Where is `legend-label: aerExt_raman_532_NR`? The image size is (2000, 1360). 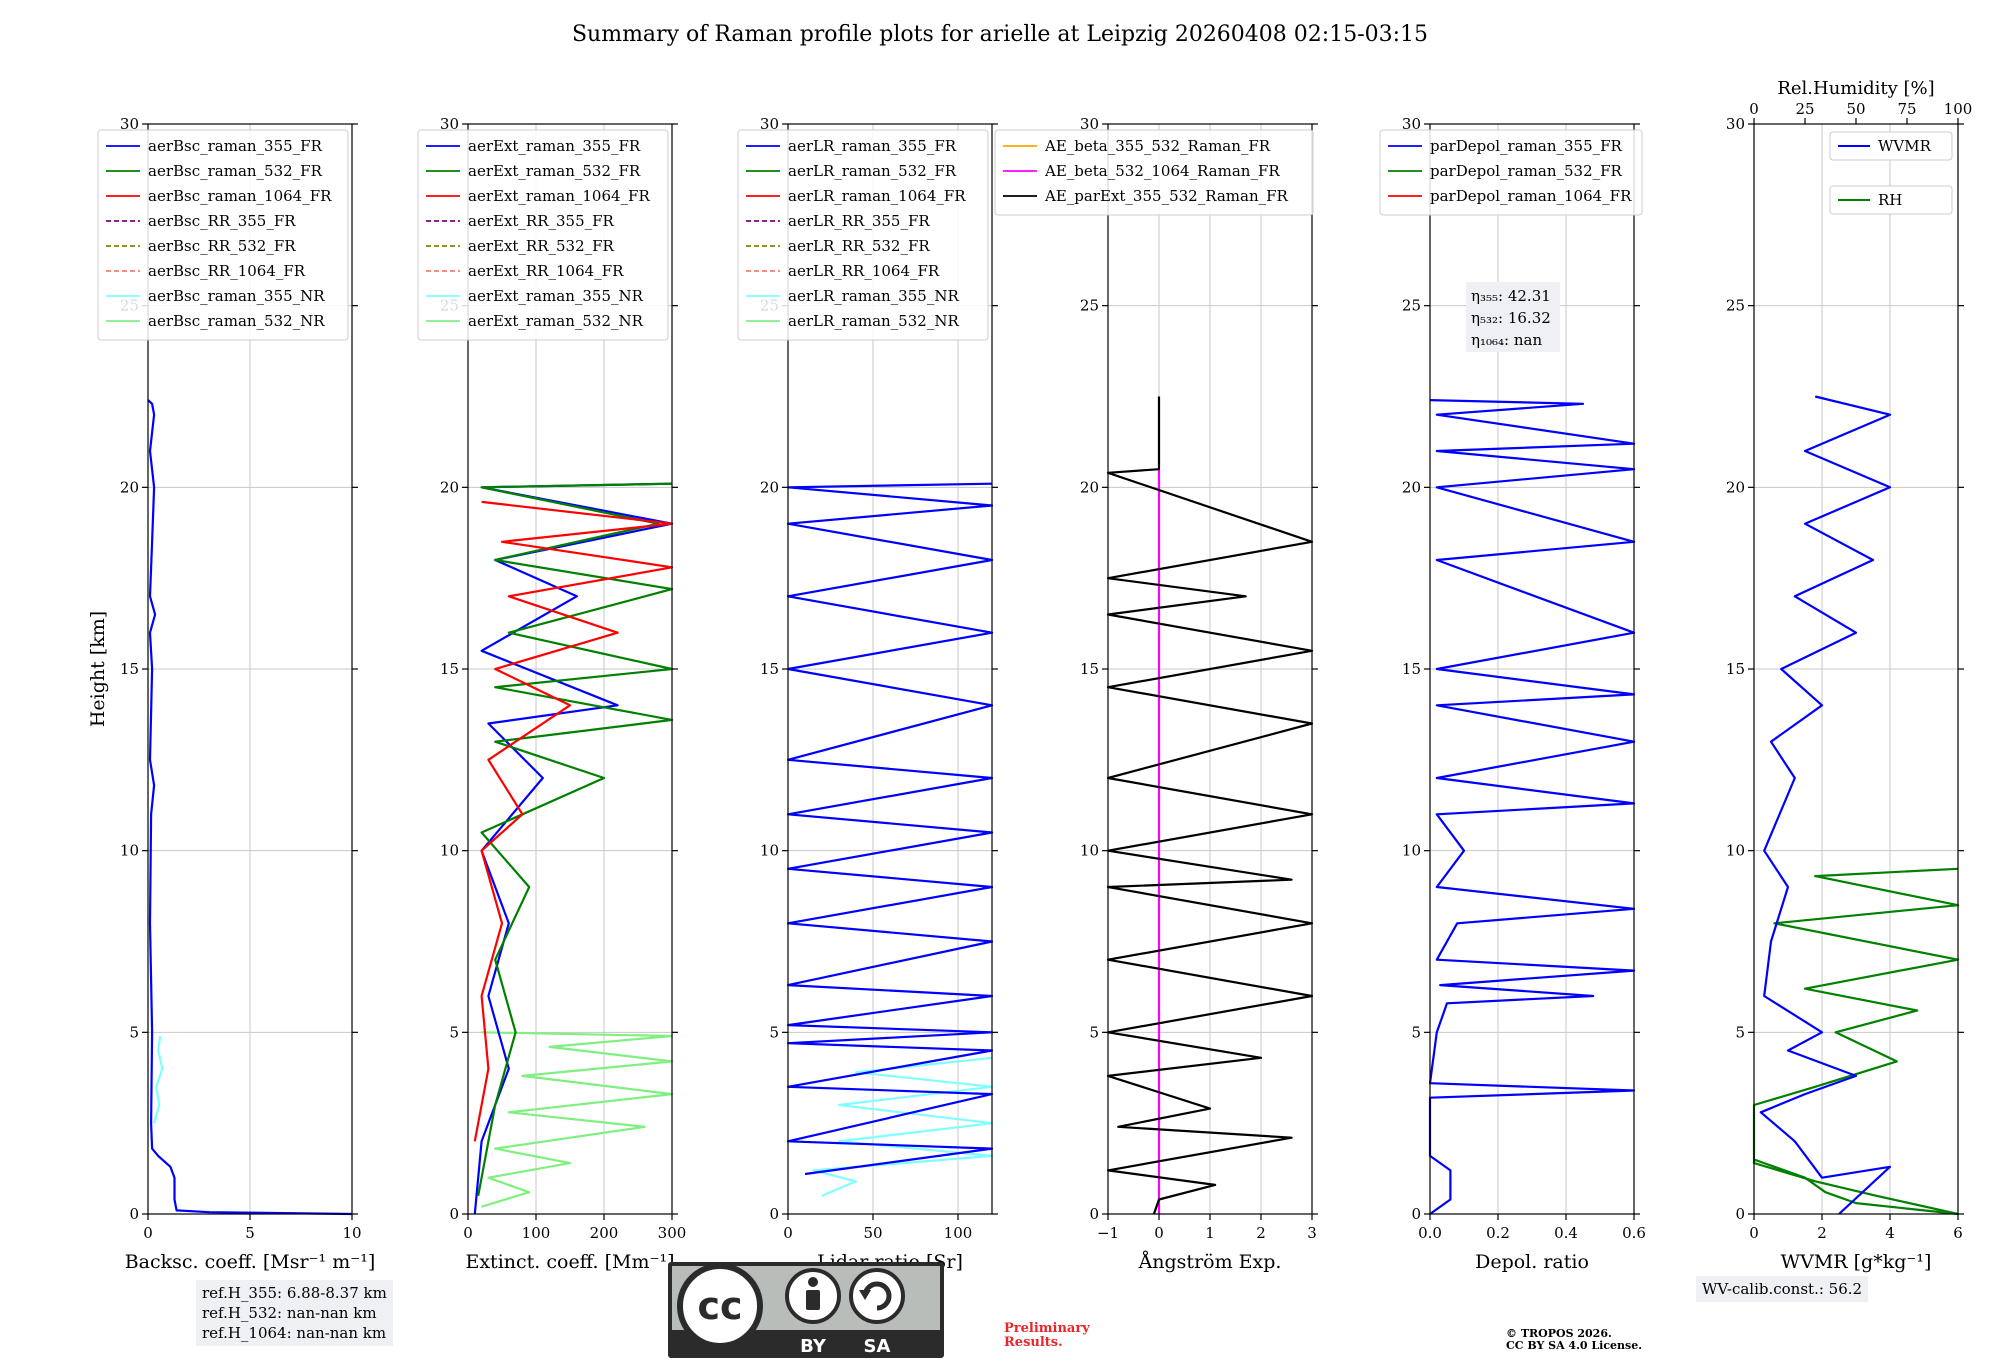
legend-label: aerExt_raman_532_NR is located at coordinates (556, 321).